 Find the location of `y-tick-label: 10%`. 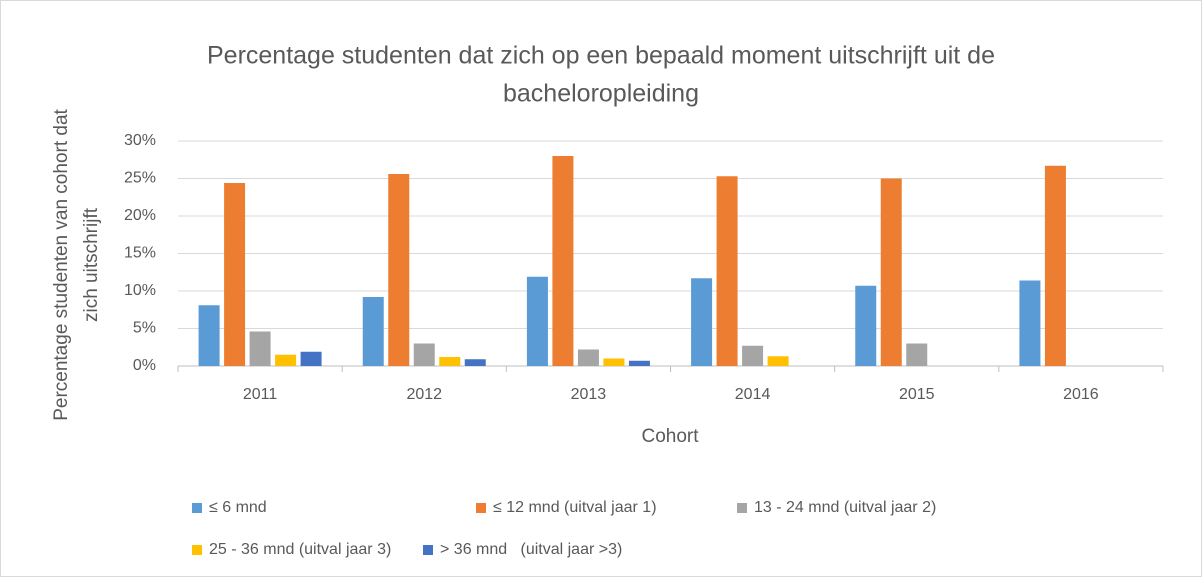

y-tick-label: 10% is located at coordinates (140, 290).